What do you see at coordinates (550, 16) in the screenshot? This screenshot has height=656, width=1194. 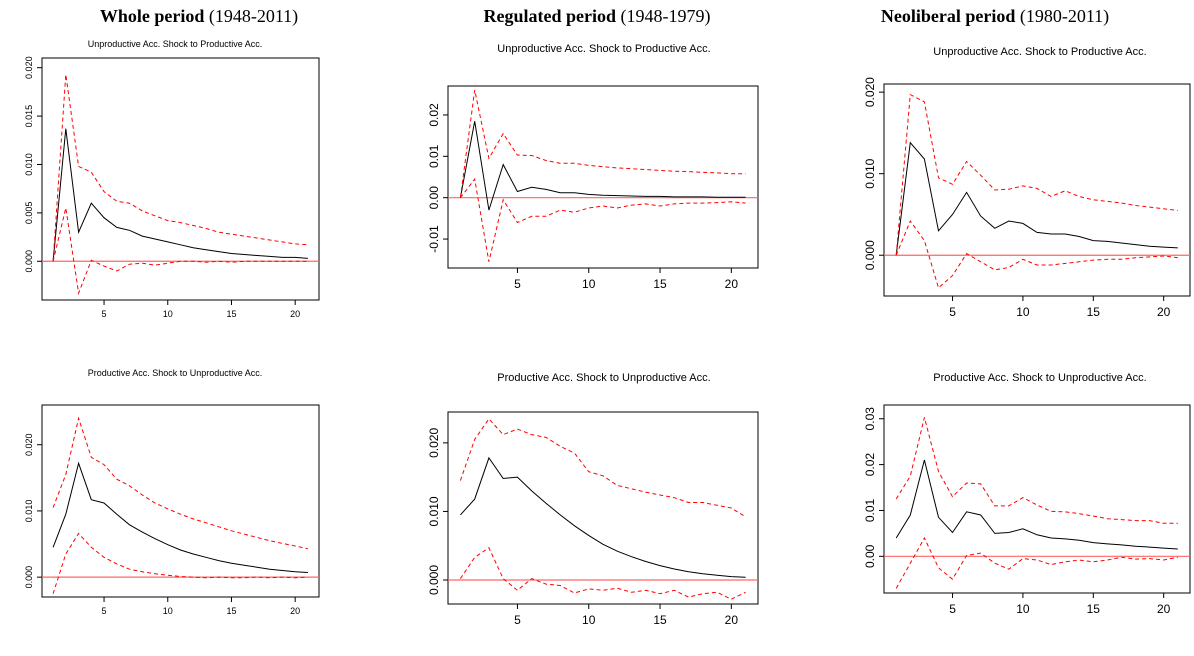 I see `column-header-label: Regulated period` at bounding box center [550, 16].